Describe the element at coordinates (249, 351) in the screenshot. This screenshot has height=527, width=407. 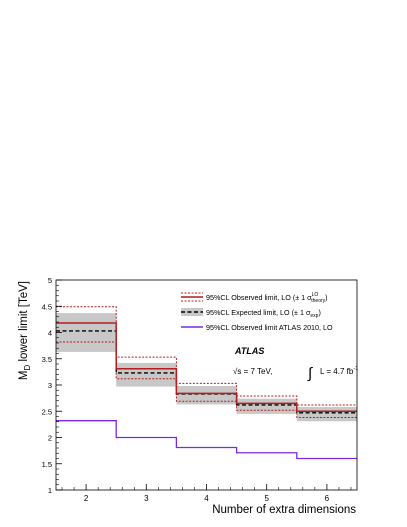
I see `atlas-label: ATLAS` at that location.